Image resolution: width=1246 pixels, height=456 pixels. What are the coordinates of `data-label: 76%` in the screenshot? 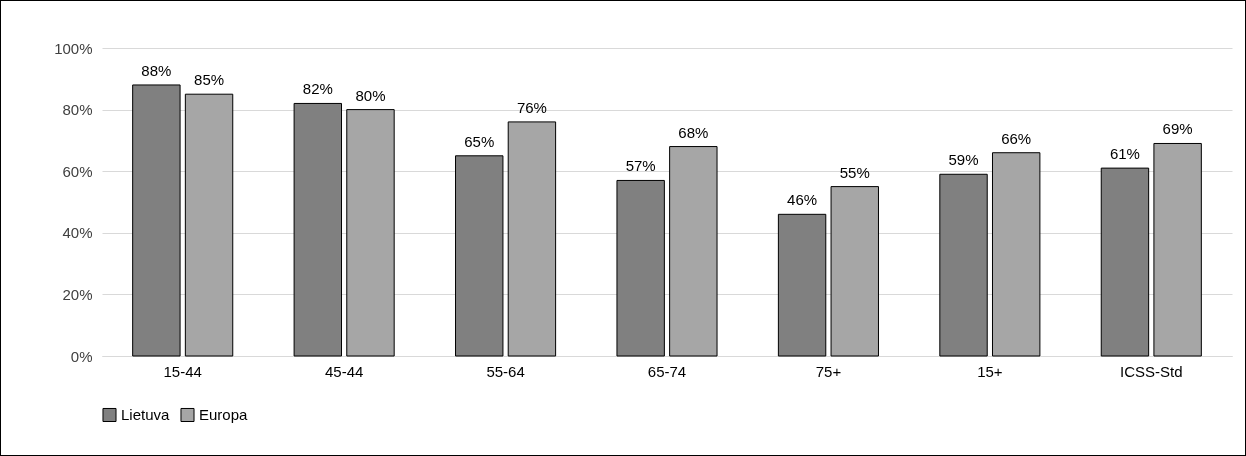 It's located at (531, 107).